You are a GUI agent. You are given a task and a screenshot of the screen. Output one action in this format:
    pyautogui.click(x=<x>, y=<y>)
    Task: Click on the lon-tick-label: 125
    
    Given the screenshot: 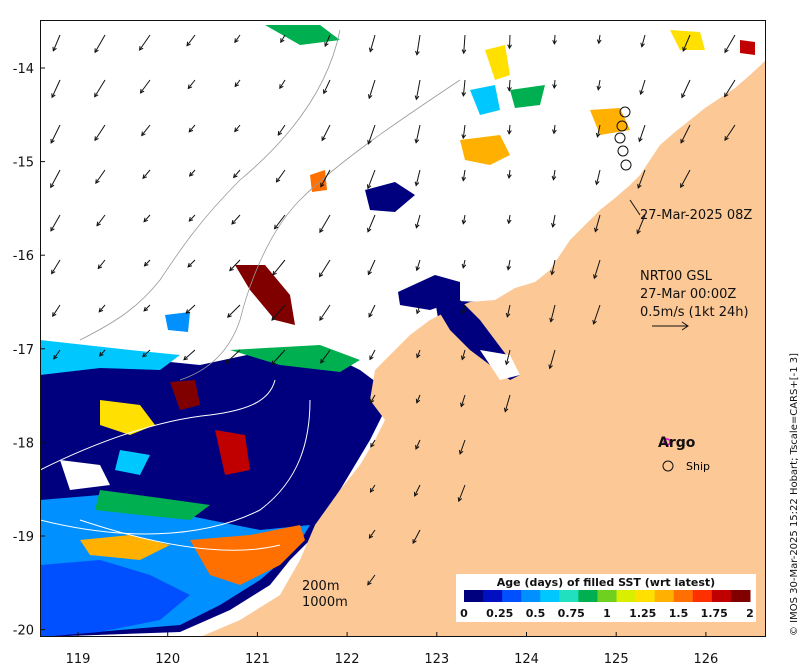 What is the action you would take?
    pyautogui.click(x=616, y=659)
    